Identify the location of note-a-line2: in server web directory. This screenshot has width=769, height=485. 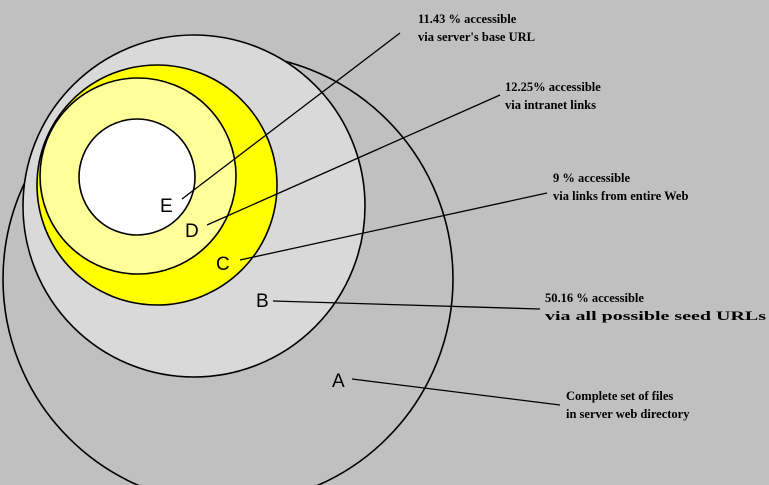
(628, 414).